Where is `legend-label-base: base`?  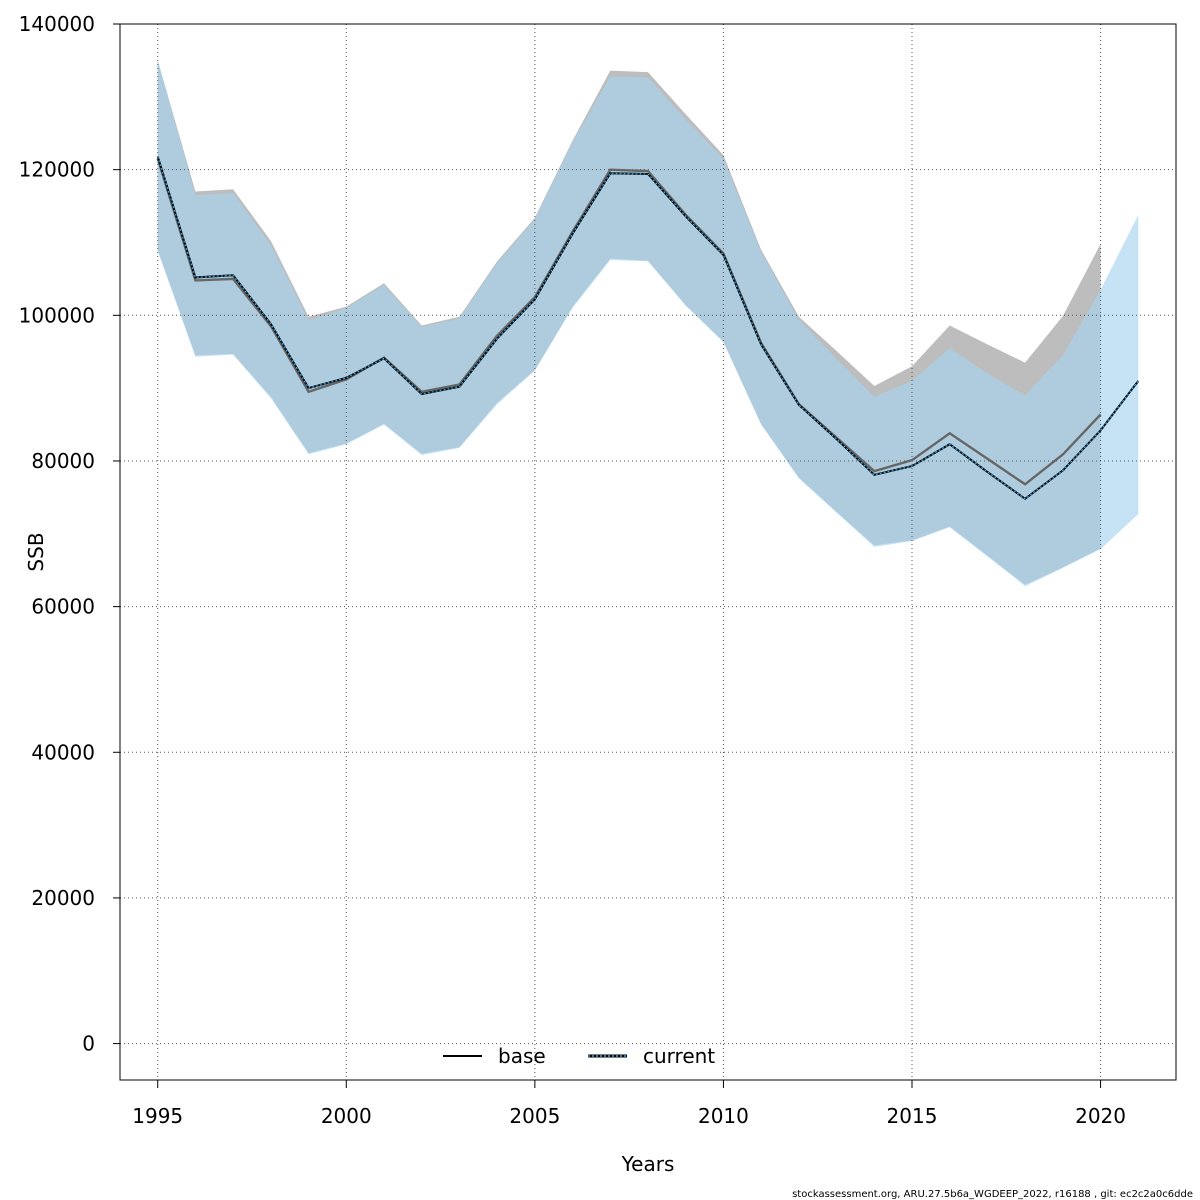 legend-label-base: base is located at coordinates (522, 1056).